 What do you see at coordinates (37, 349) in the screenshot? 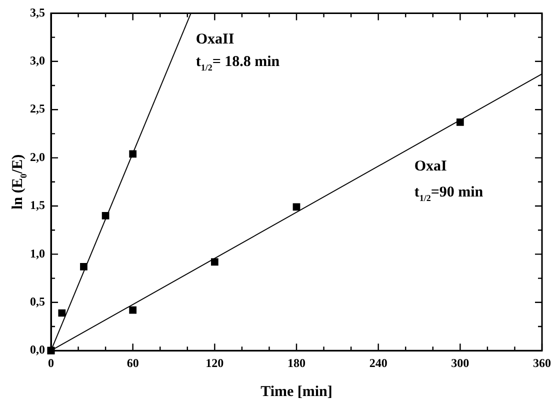
I see `y-tick-label: 0,0` at bounding box center [37, 349].